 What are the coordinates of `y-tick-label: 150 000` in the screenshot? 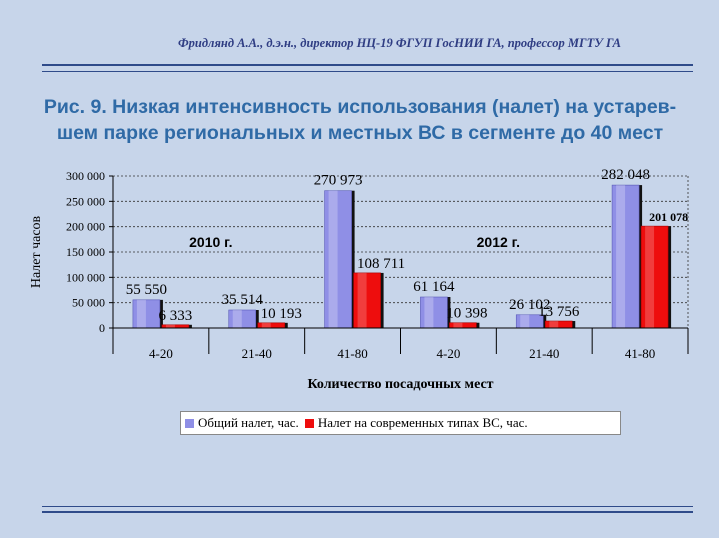 It's located at (85, 252).